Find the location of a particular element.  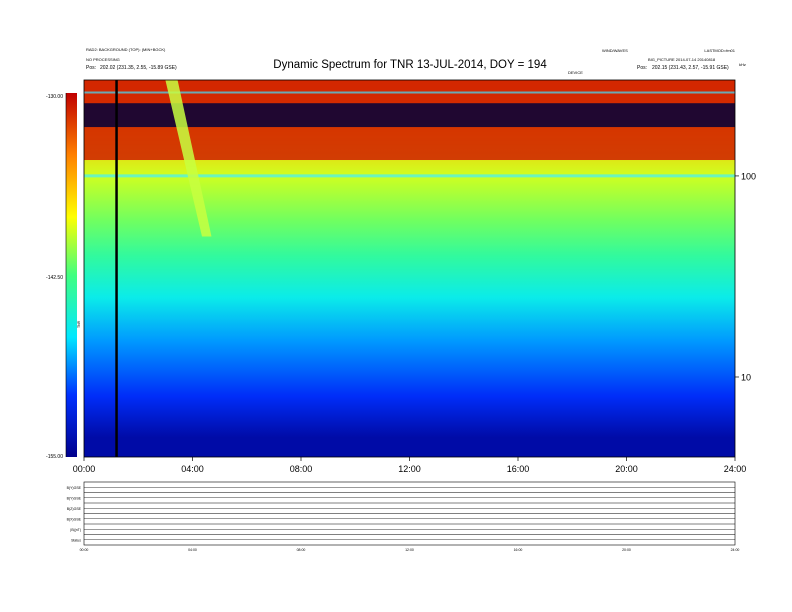

x-tick-label: 20:00 is located at coordinates (626, 469).